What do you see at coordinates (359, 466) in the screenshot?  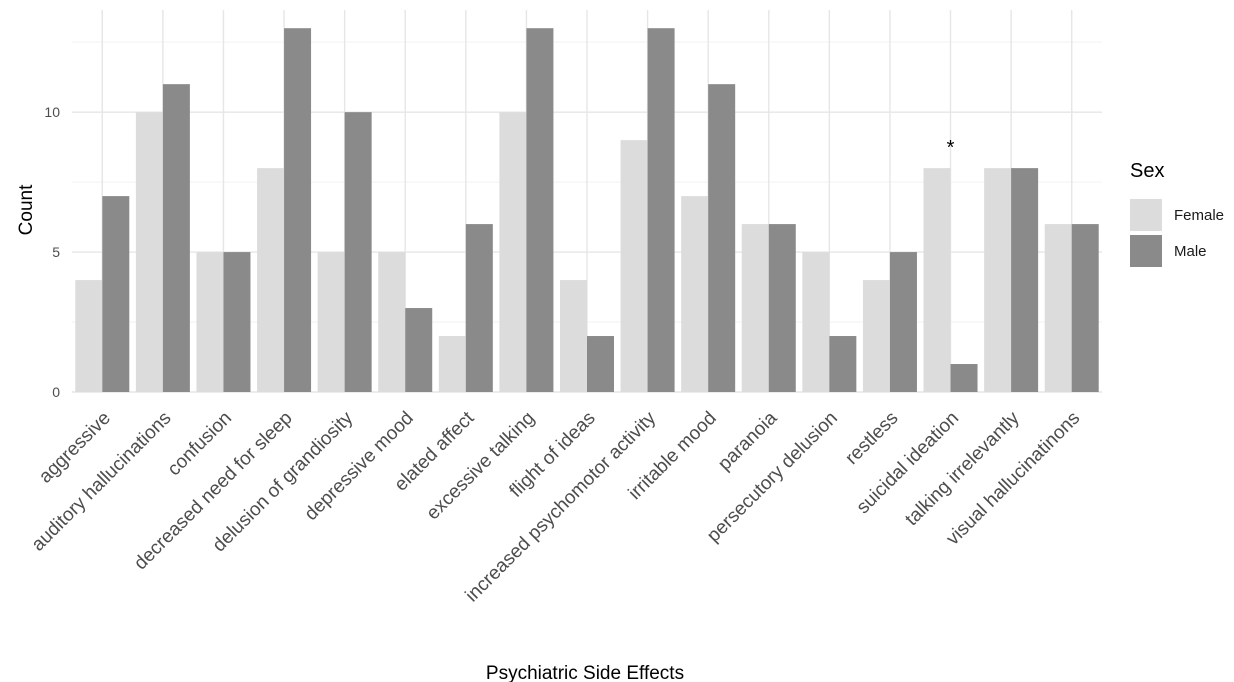 I see `x-tick-label: depressive mood` at bounding box center [359, 466].